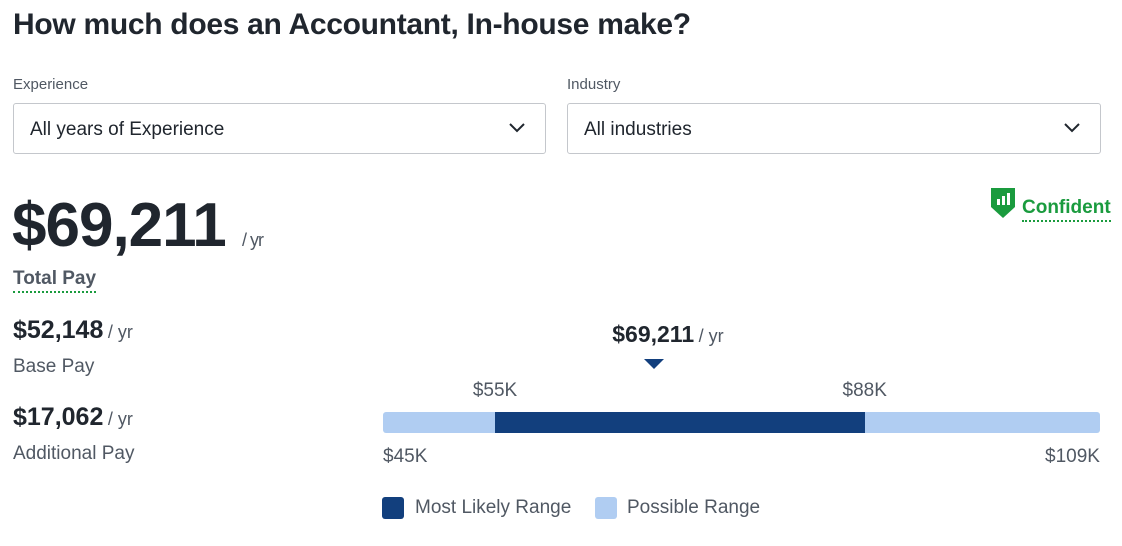 This screenshot has width=1122, height=546. I want to click on pay-label: Additional Pay, so click(74, 453).